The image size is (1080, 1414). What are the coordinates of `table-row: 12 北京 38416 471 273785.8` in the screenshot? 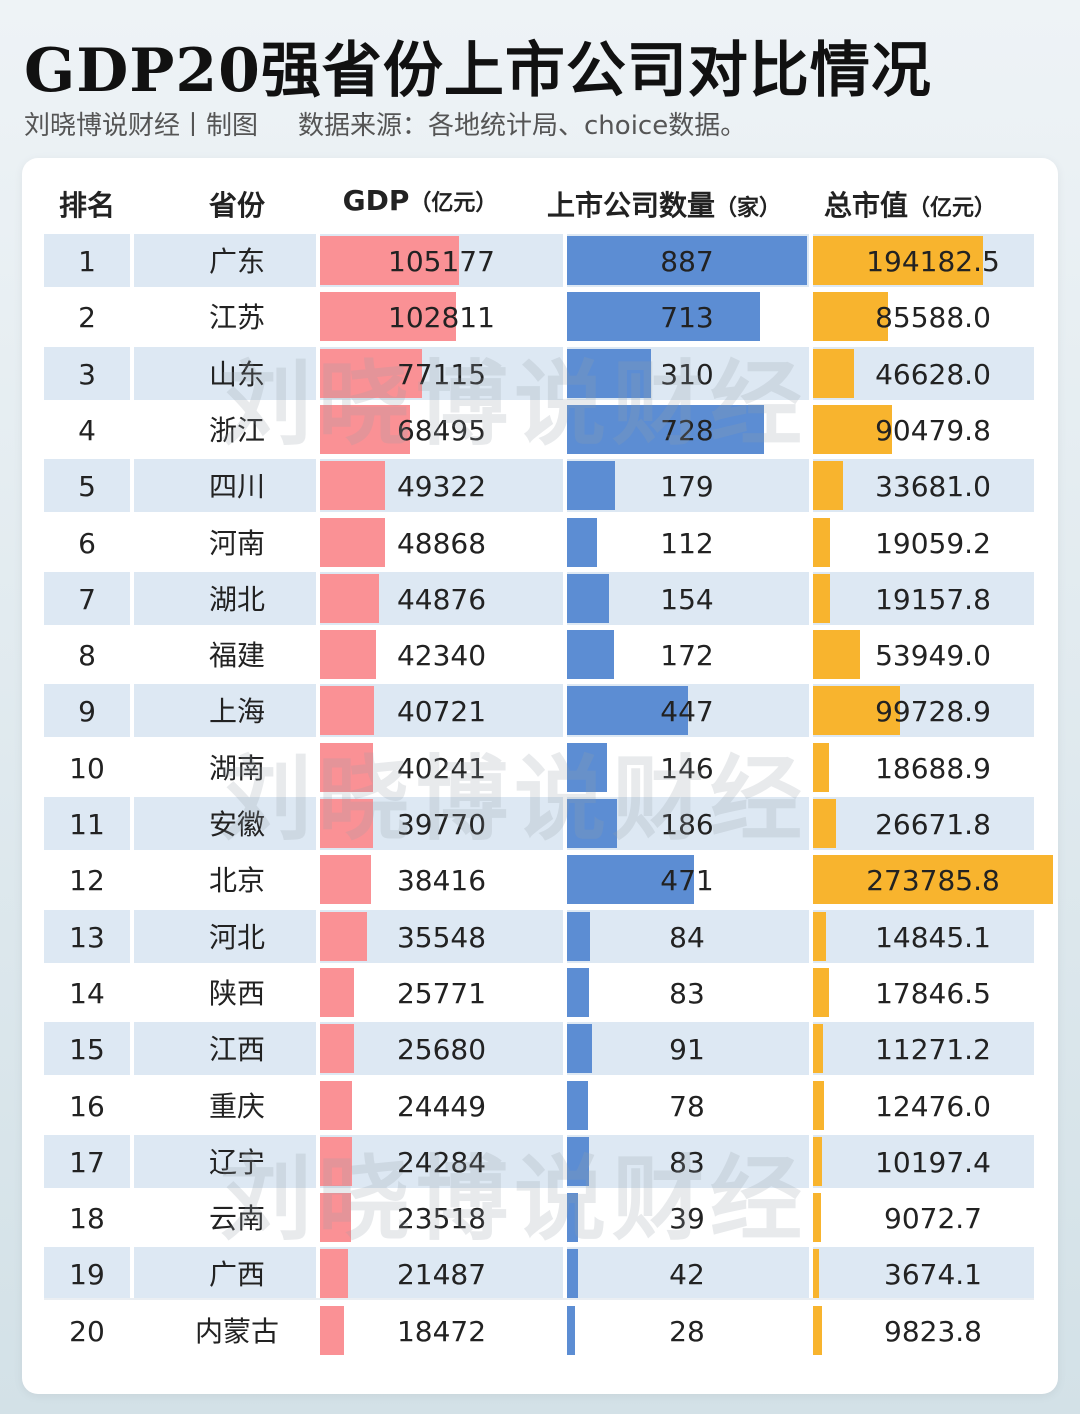 It's located at (548, 880).